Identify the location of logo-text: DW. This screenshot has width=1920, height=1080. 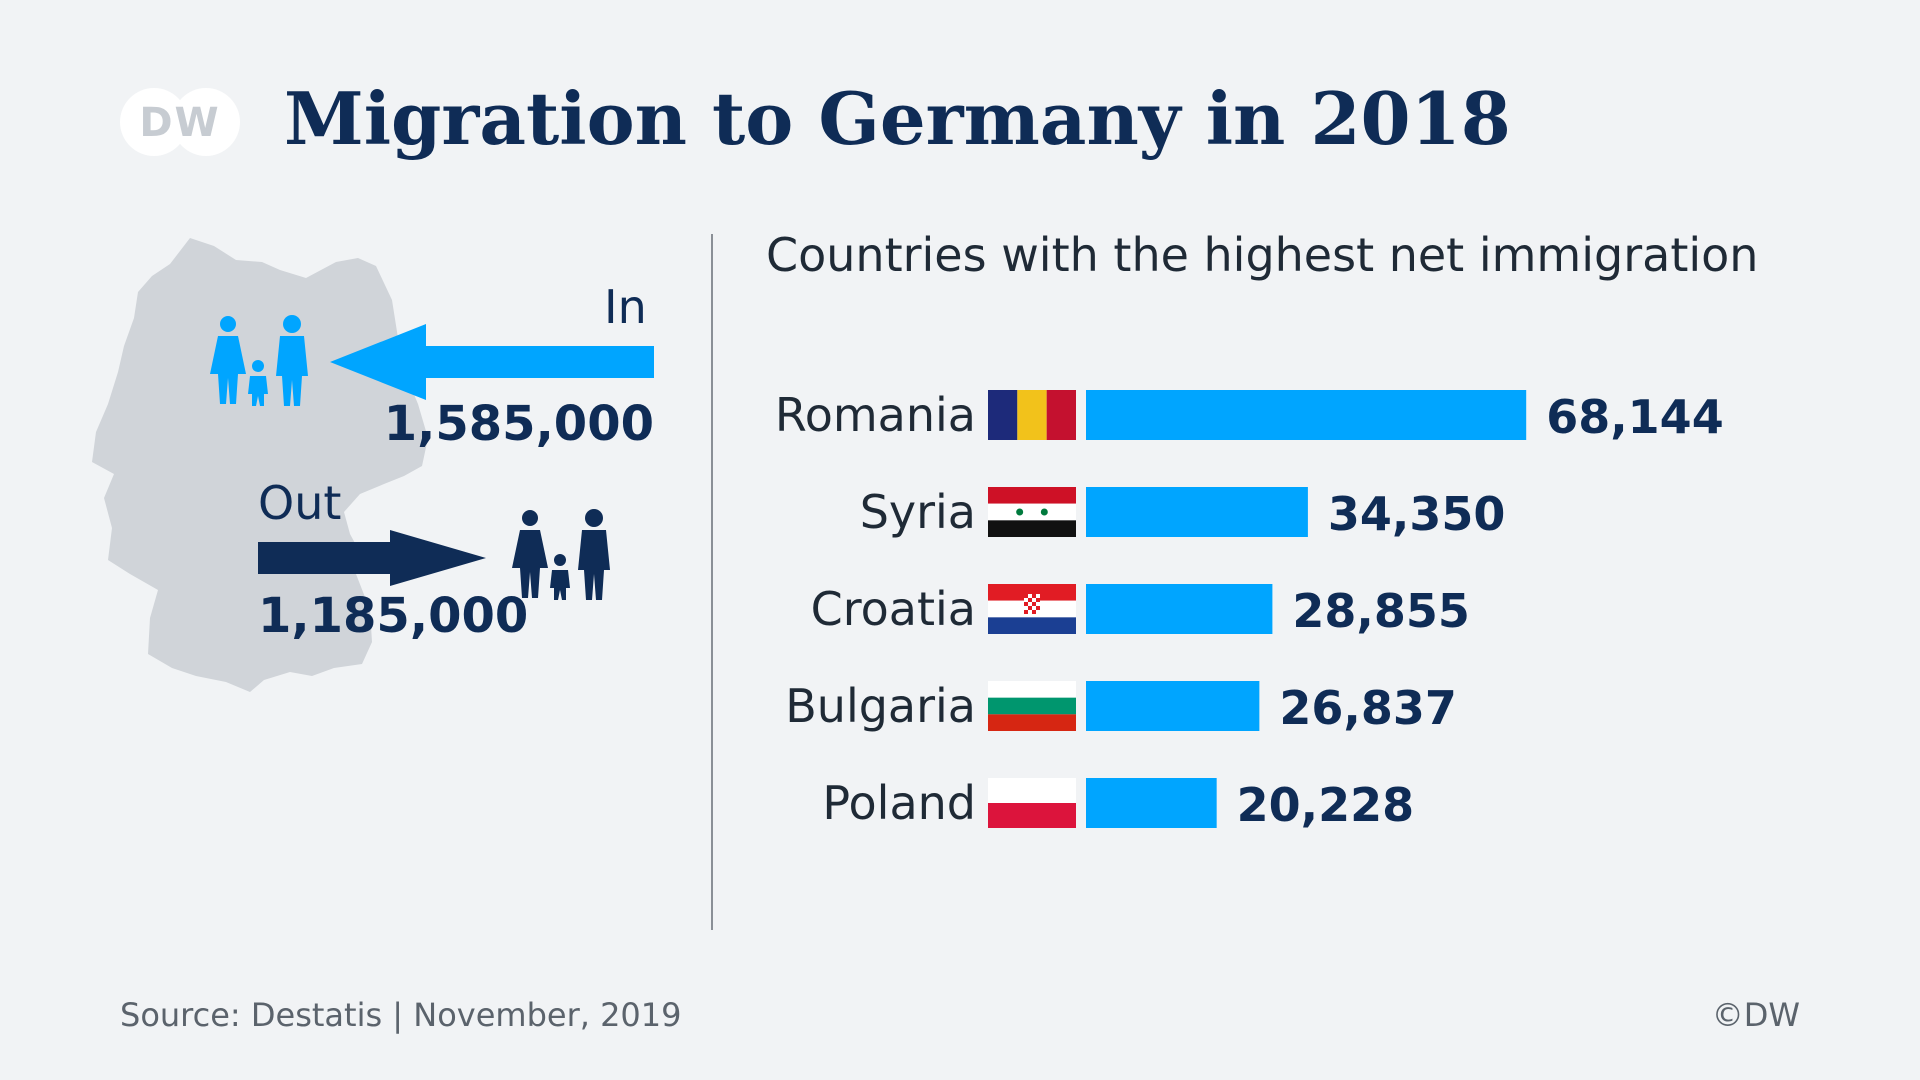
(179, 123).